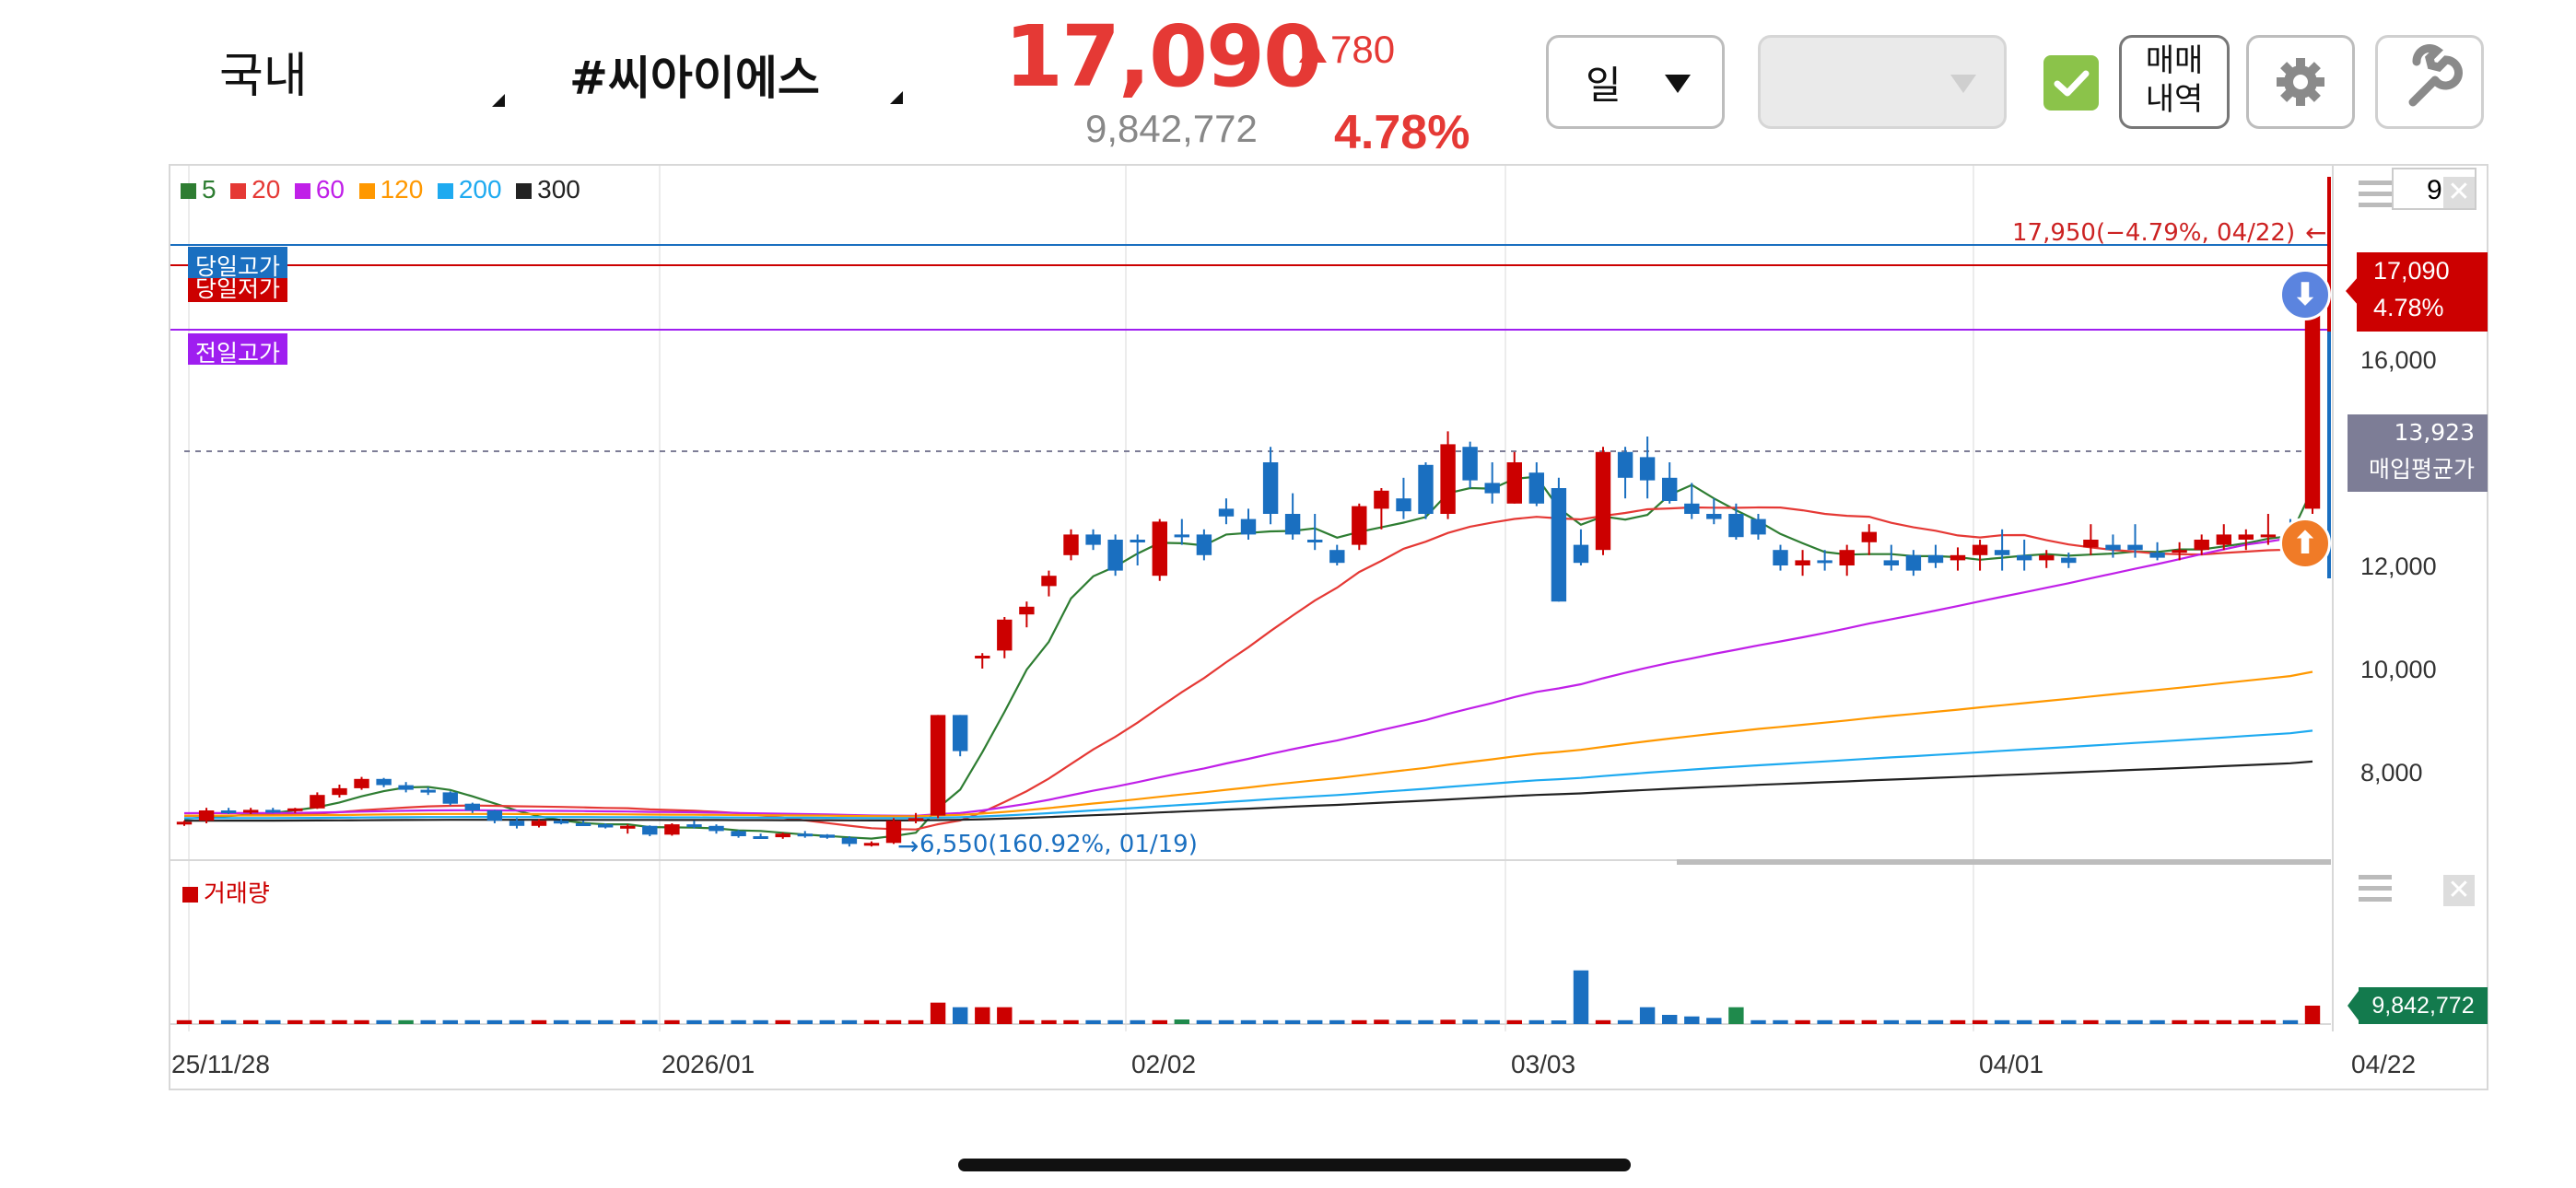 This screenshot has width=2576, height=1188. Describe the element at coordinates (2305, 294) in the screenshot. I see `sell-marker-icon: ⬇` at that location.